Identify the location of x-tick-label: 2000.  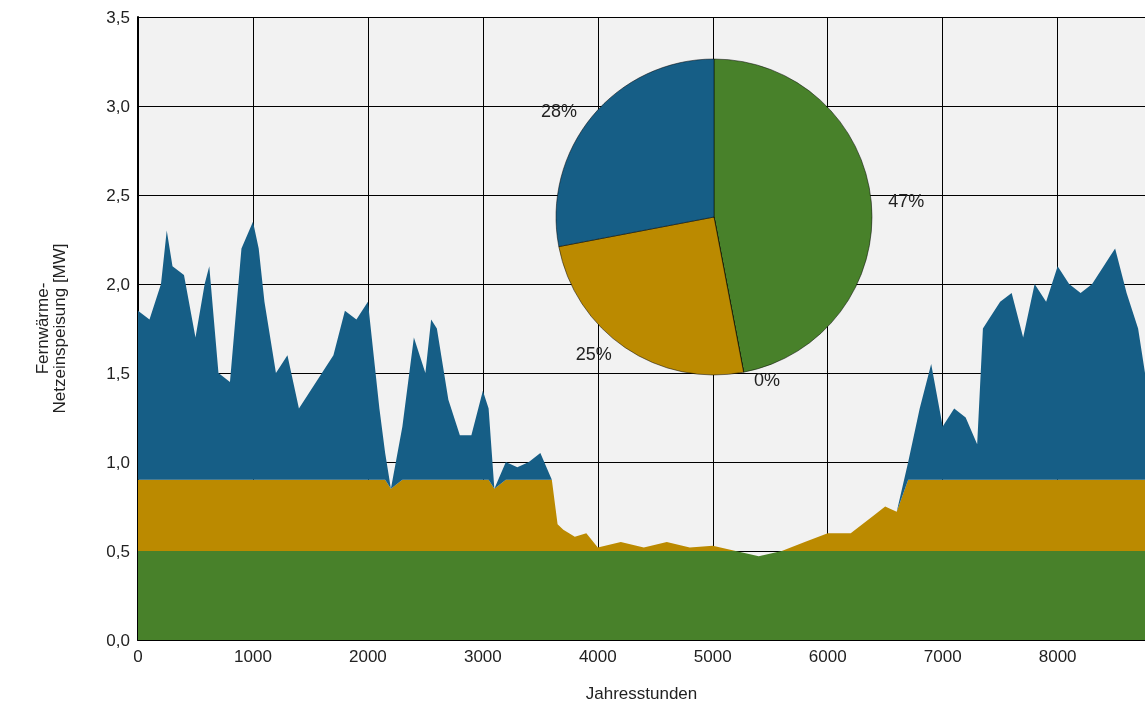
(367, 656).